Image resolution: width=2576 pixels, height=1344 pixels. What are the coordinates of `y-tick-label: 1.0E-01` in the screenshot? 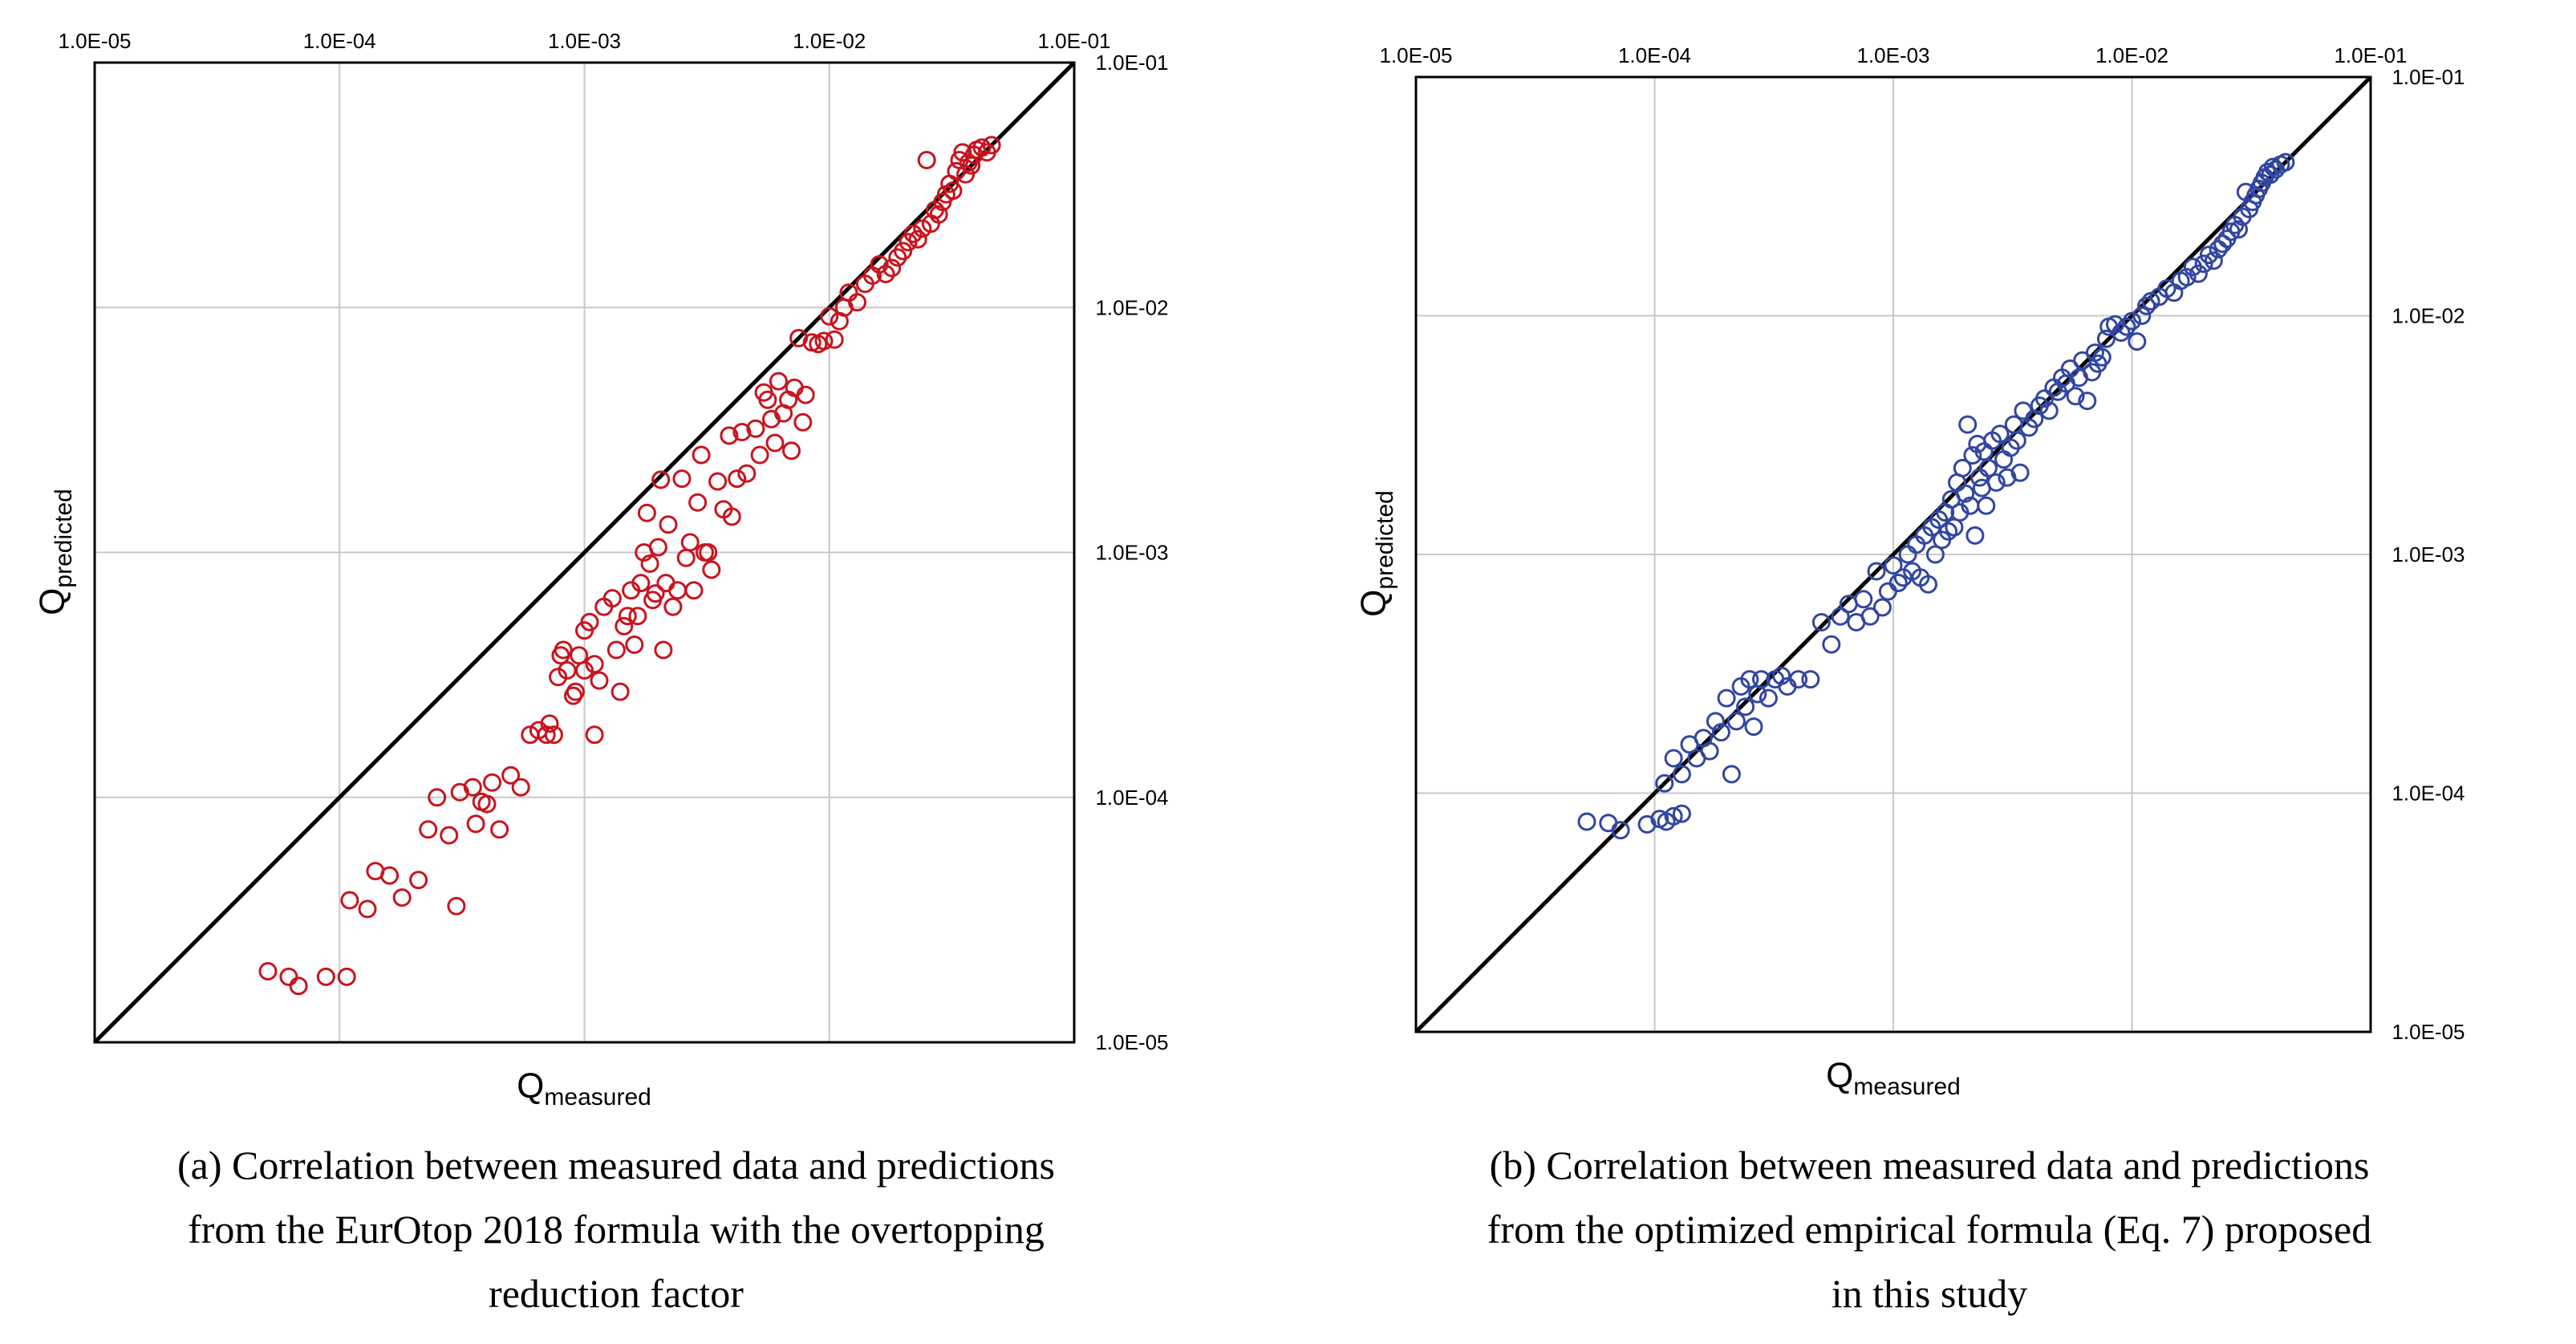 It's located at (2427, 77).